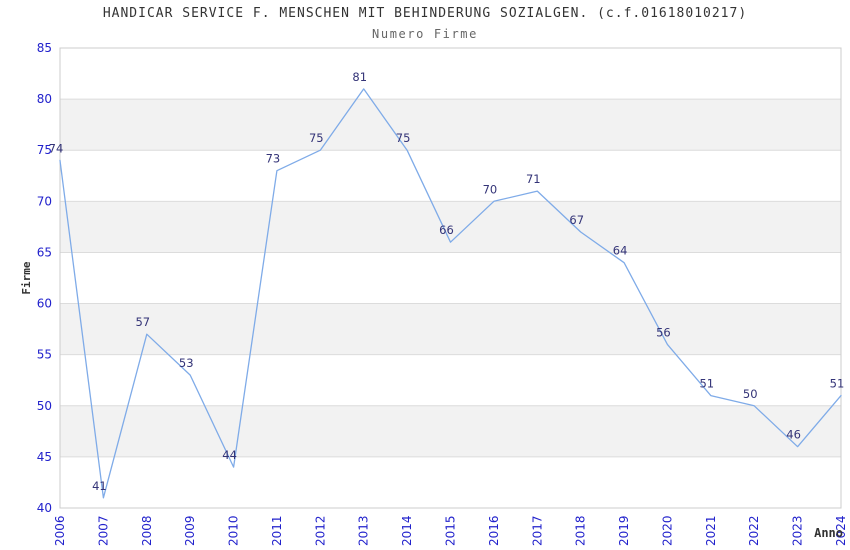 The height and width of the screenshot is (550, 850). Describe the element at coordinates (44, 48) in the screenshot. I see `y-tick-label: 85` at that location.